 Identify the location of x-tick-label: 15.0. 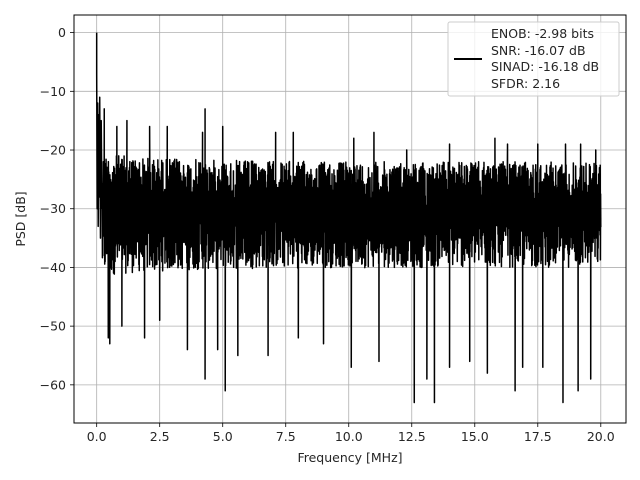
(475, 436).